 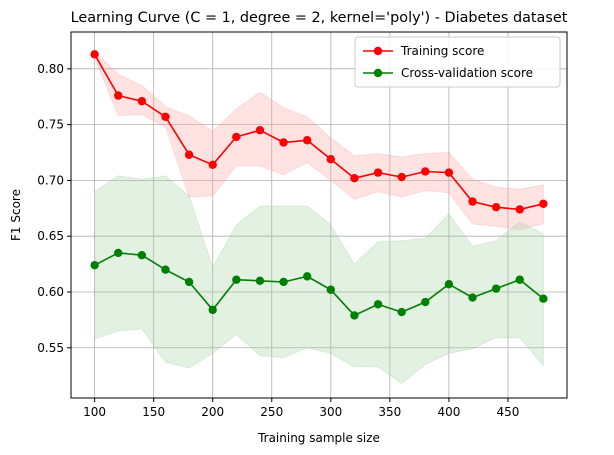 I want to click on x-tick-label: 400, so click(x=448, y=412).